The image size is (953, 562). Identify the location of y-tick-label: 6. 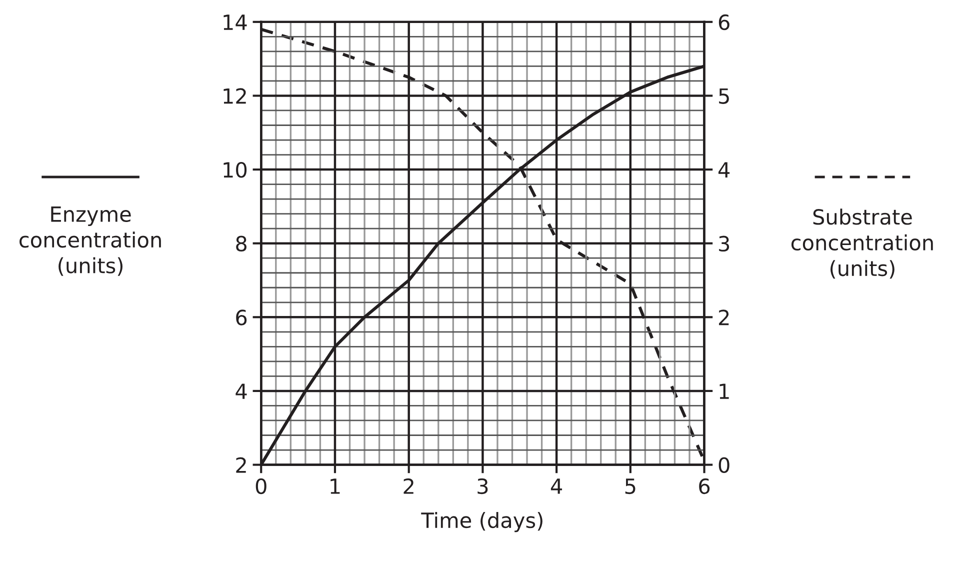
(241, 318).